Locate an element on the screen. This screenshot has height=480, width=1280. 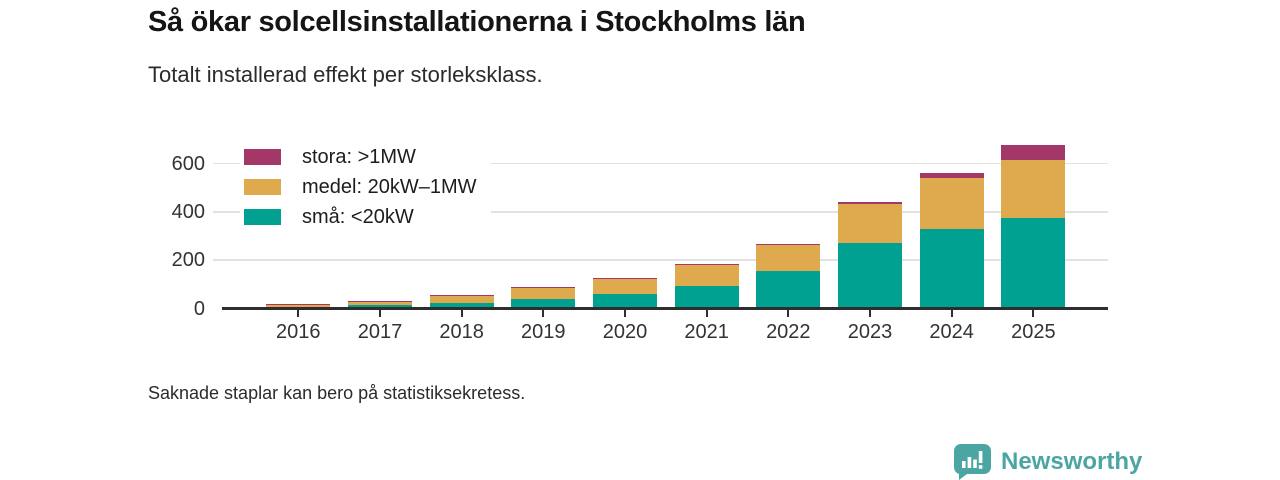
legend-row: små: <20kW is located at coordinates (360, 217).